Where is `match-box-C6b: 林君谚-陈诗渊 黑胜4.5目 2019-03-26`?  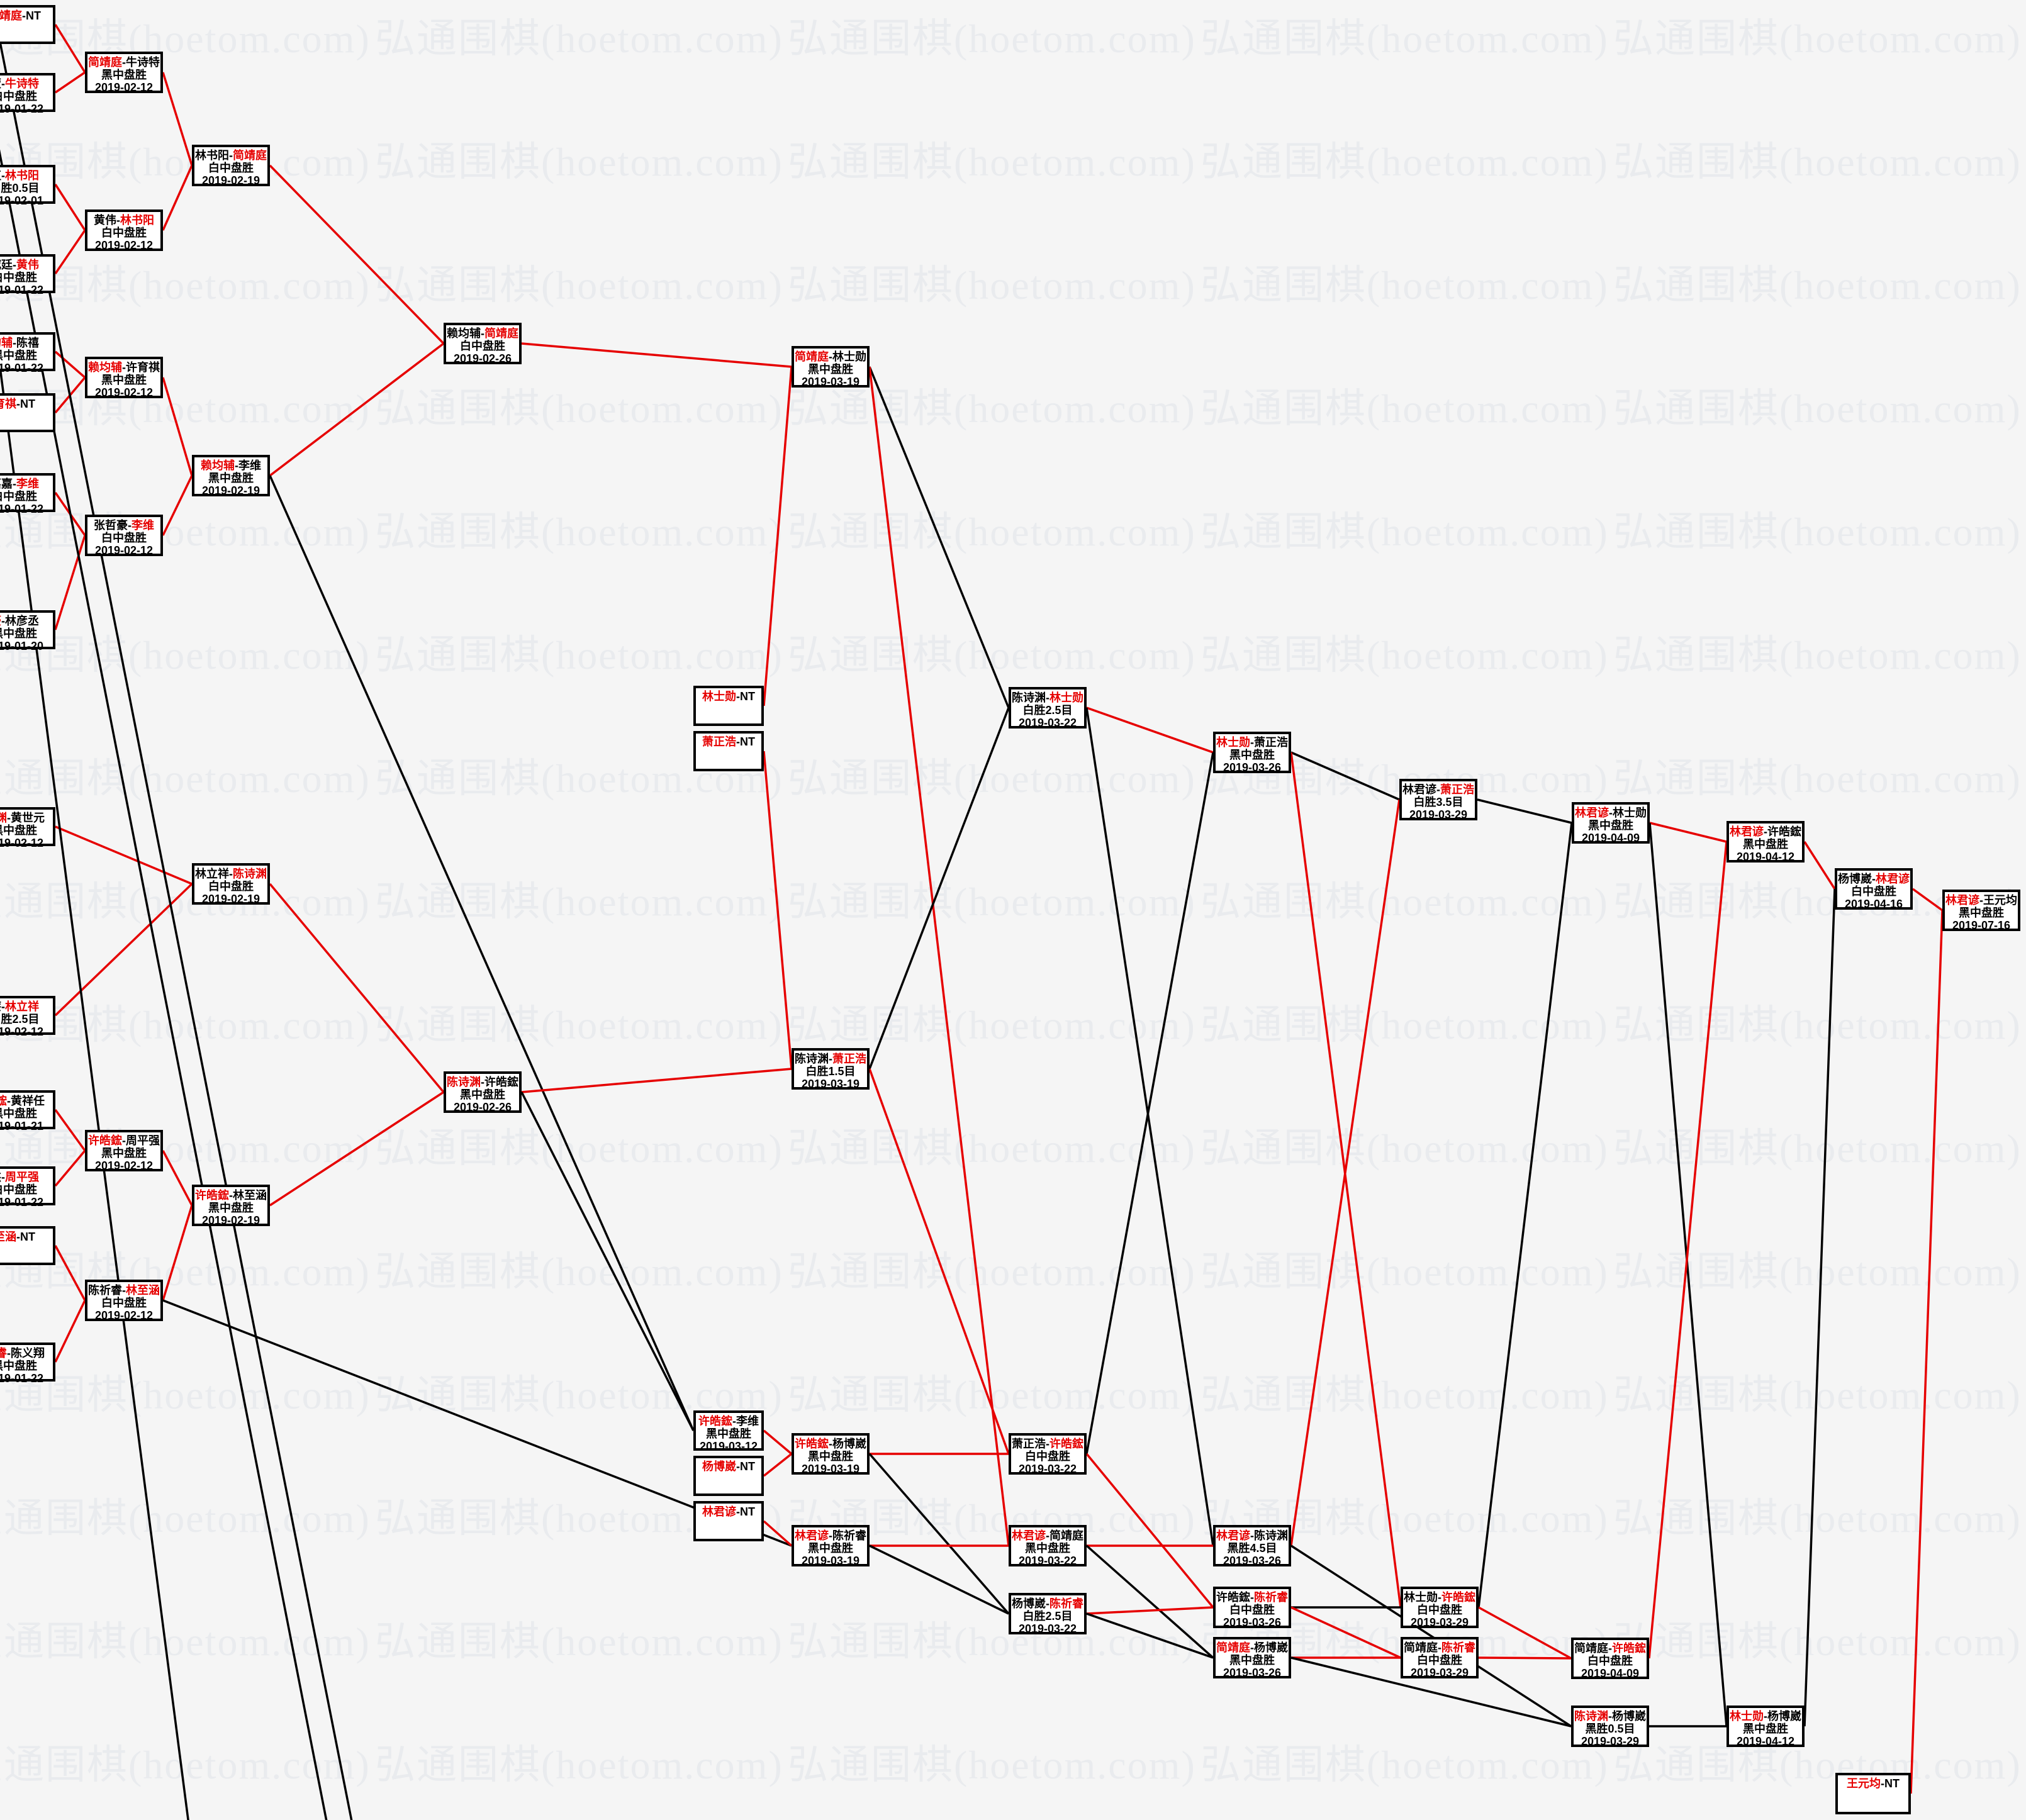
match-box-C6b: 林君谚-陈诗渊 黑胜4.5目 2019-03-26 is located at coordinates (1252, 1546).